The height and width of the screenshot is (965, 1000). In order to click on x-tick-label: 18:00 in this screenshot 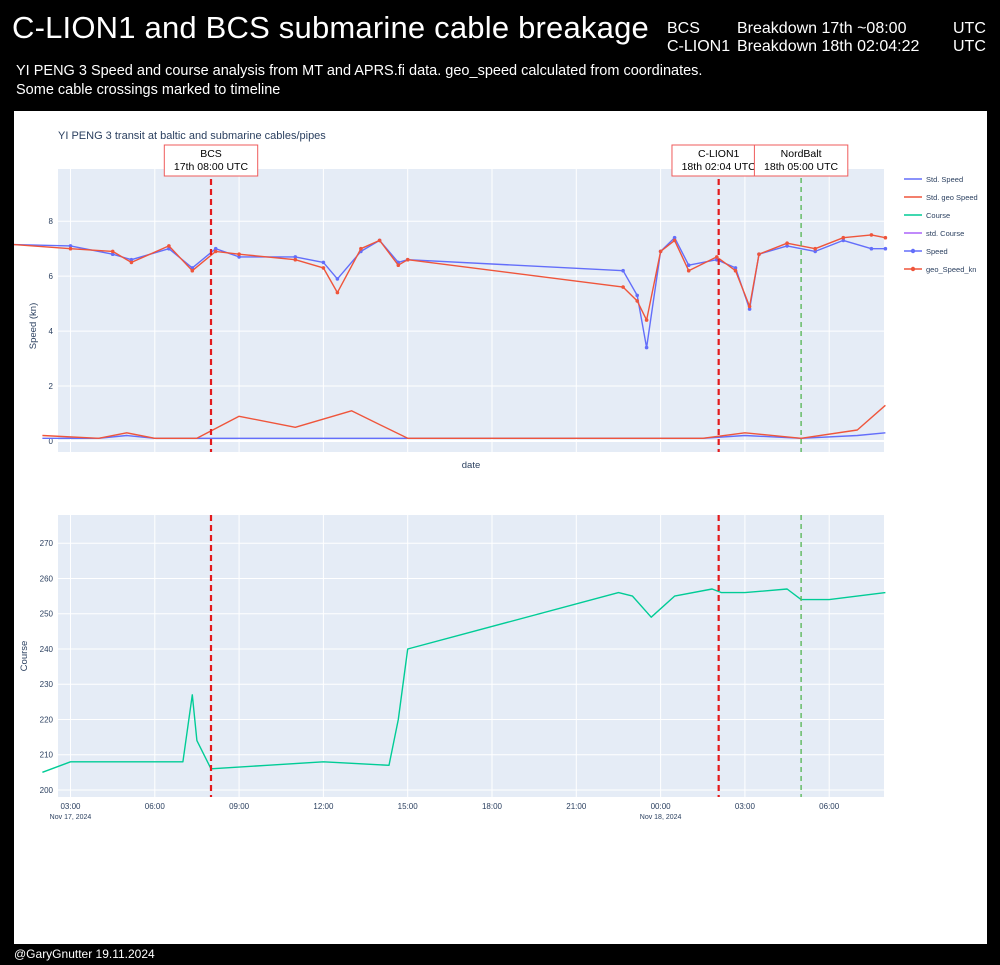, I will do `click(492, 806)`.